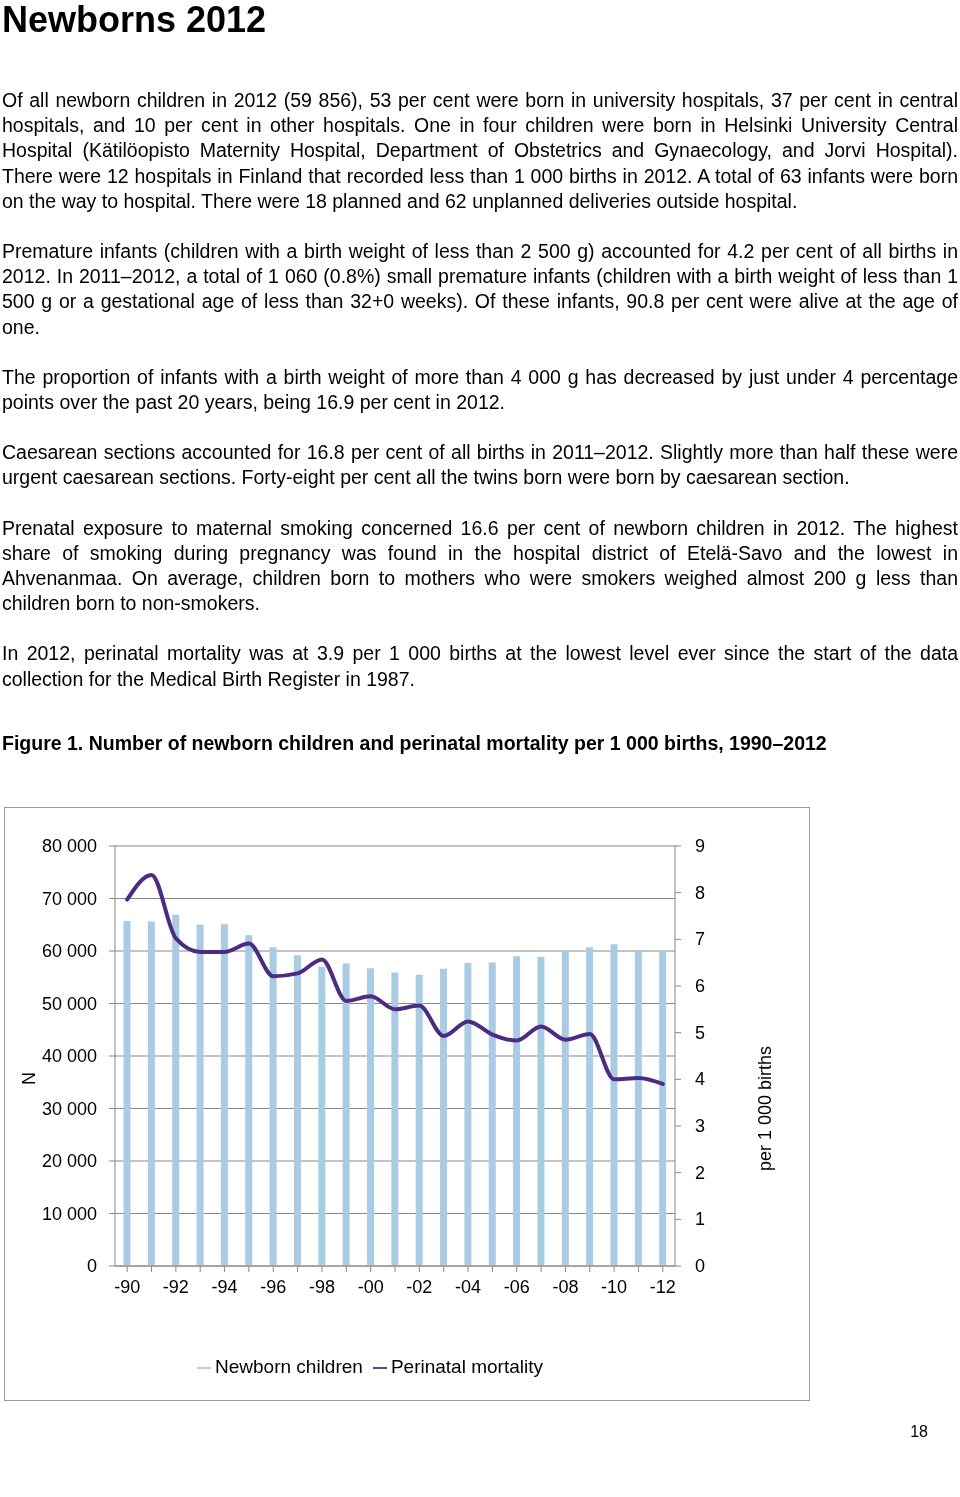 This screenshot has width=960, height=1497. I want to click on x-tick-label: -98, so click(321, 1286).